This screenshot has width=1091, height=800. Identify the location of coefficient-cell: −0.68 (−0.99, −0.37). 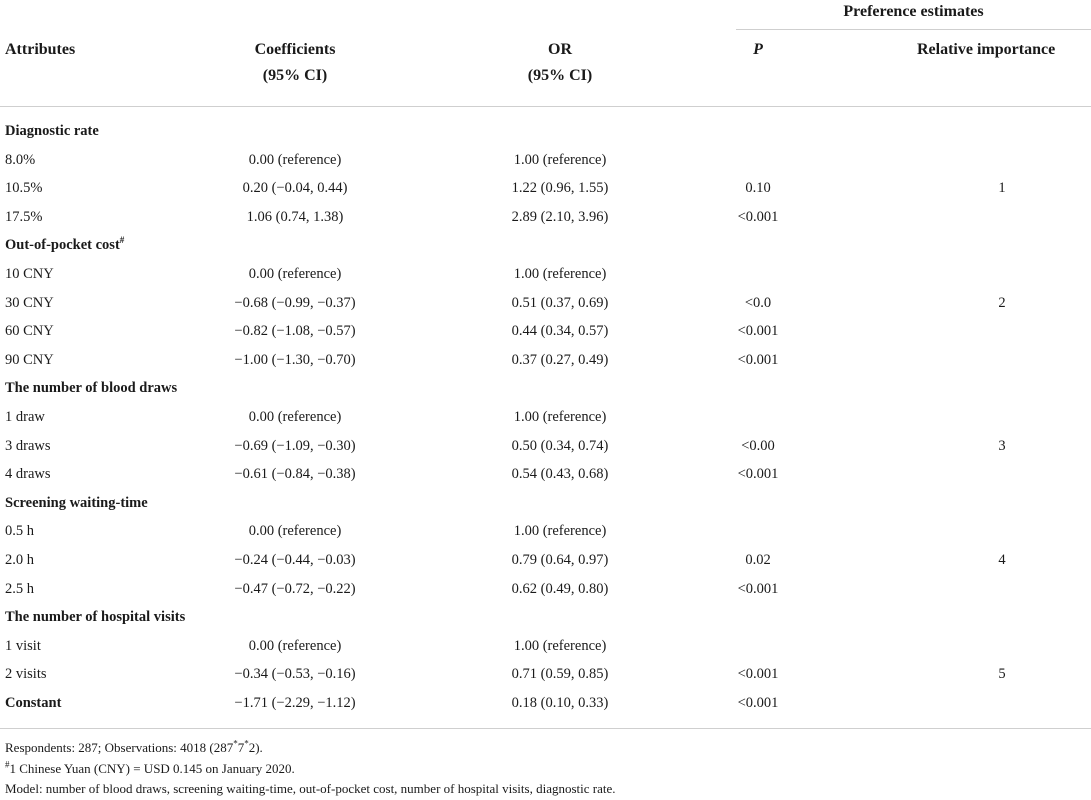
(295, 302).